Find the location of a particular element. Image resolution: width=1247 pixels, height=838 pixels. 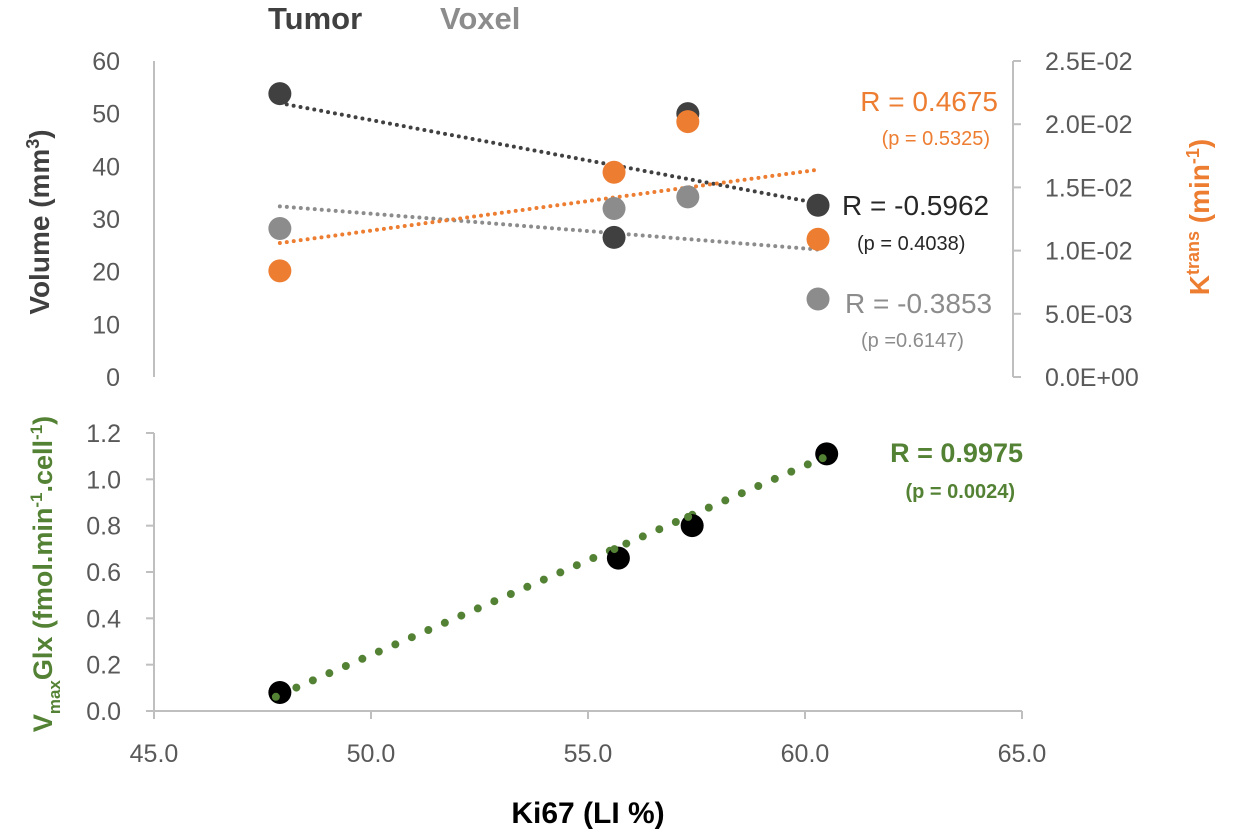

ktrans-tick-label: 0.0E+00 is located at coordinates (1092, 378).